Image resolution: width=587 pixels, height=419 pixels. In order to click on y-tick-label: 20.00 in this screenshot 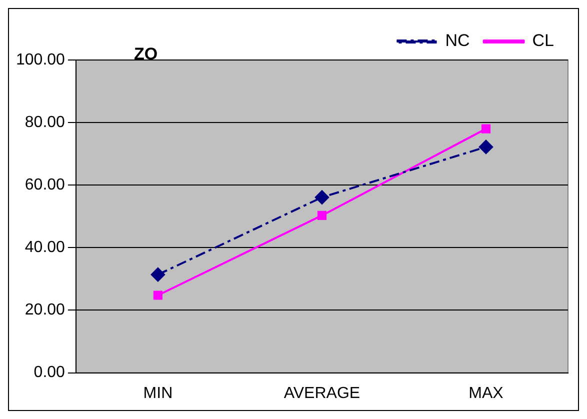, I will do `click(45, 310)`.